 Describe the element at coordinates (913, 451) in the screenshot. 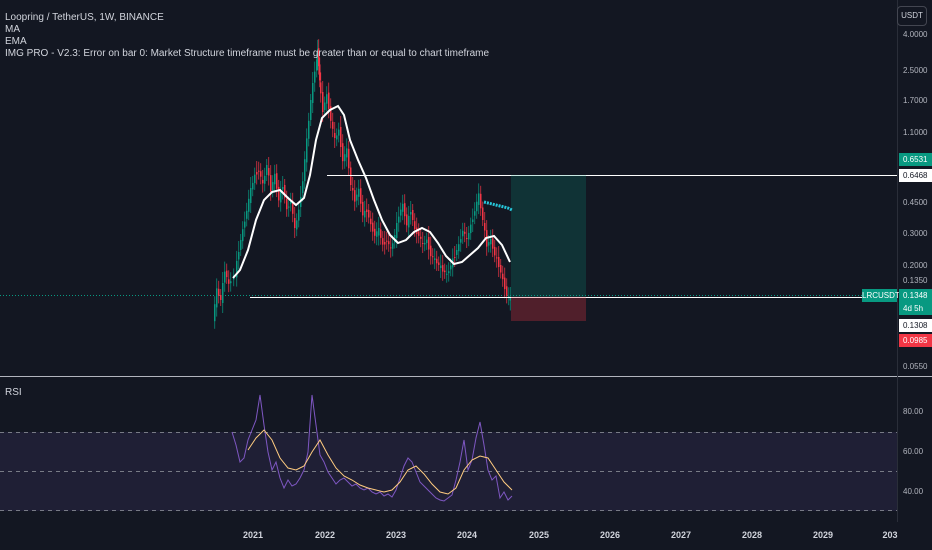

I see `rsi-axis-label: 60.00` at that location.